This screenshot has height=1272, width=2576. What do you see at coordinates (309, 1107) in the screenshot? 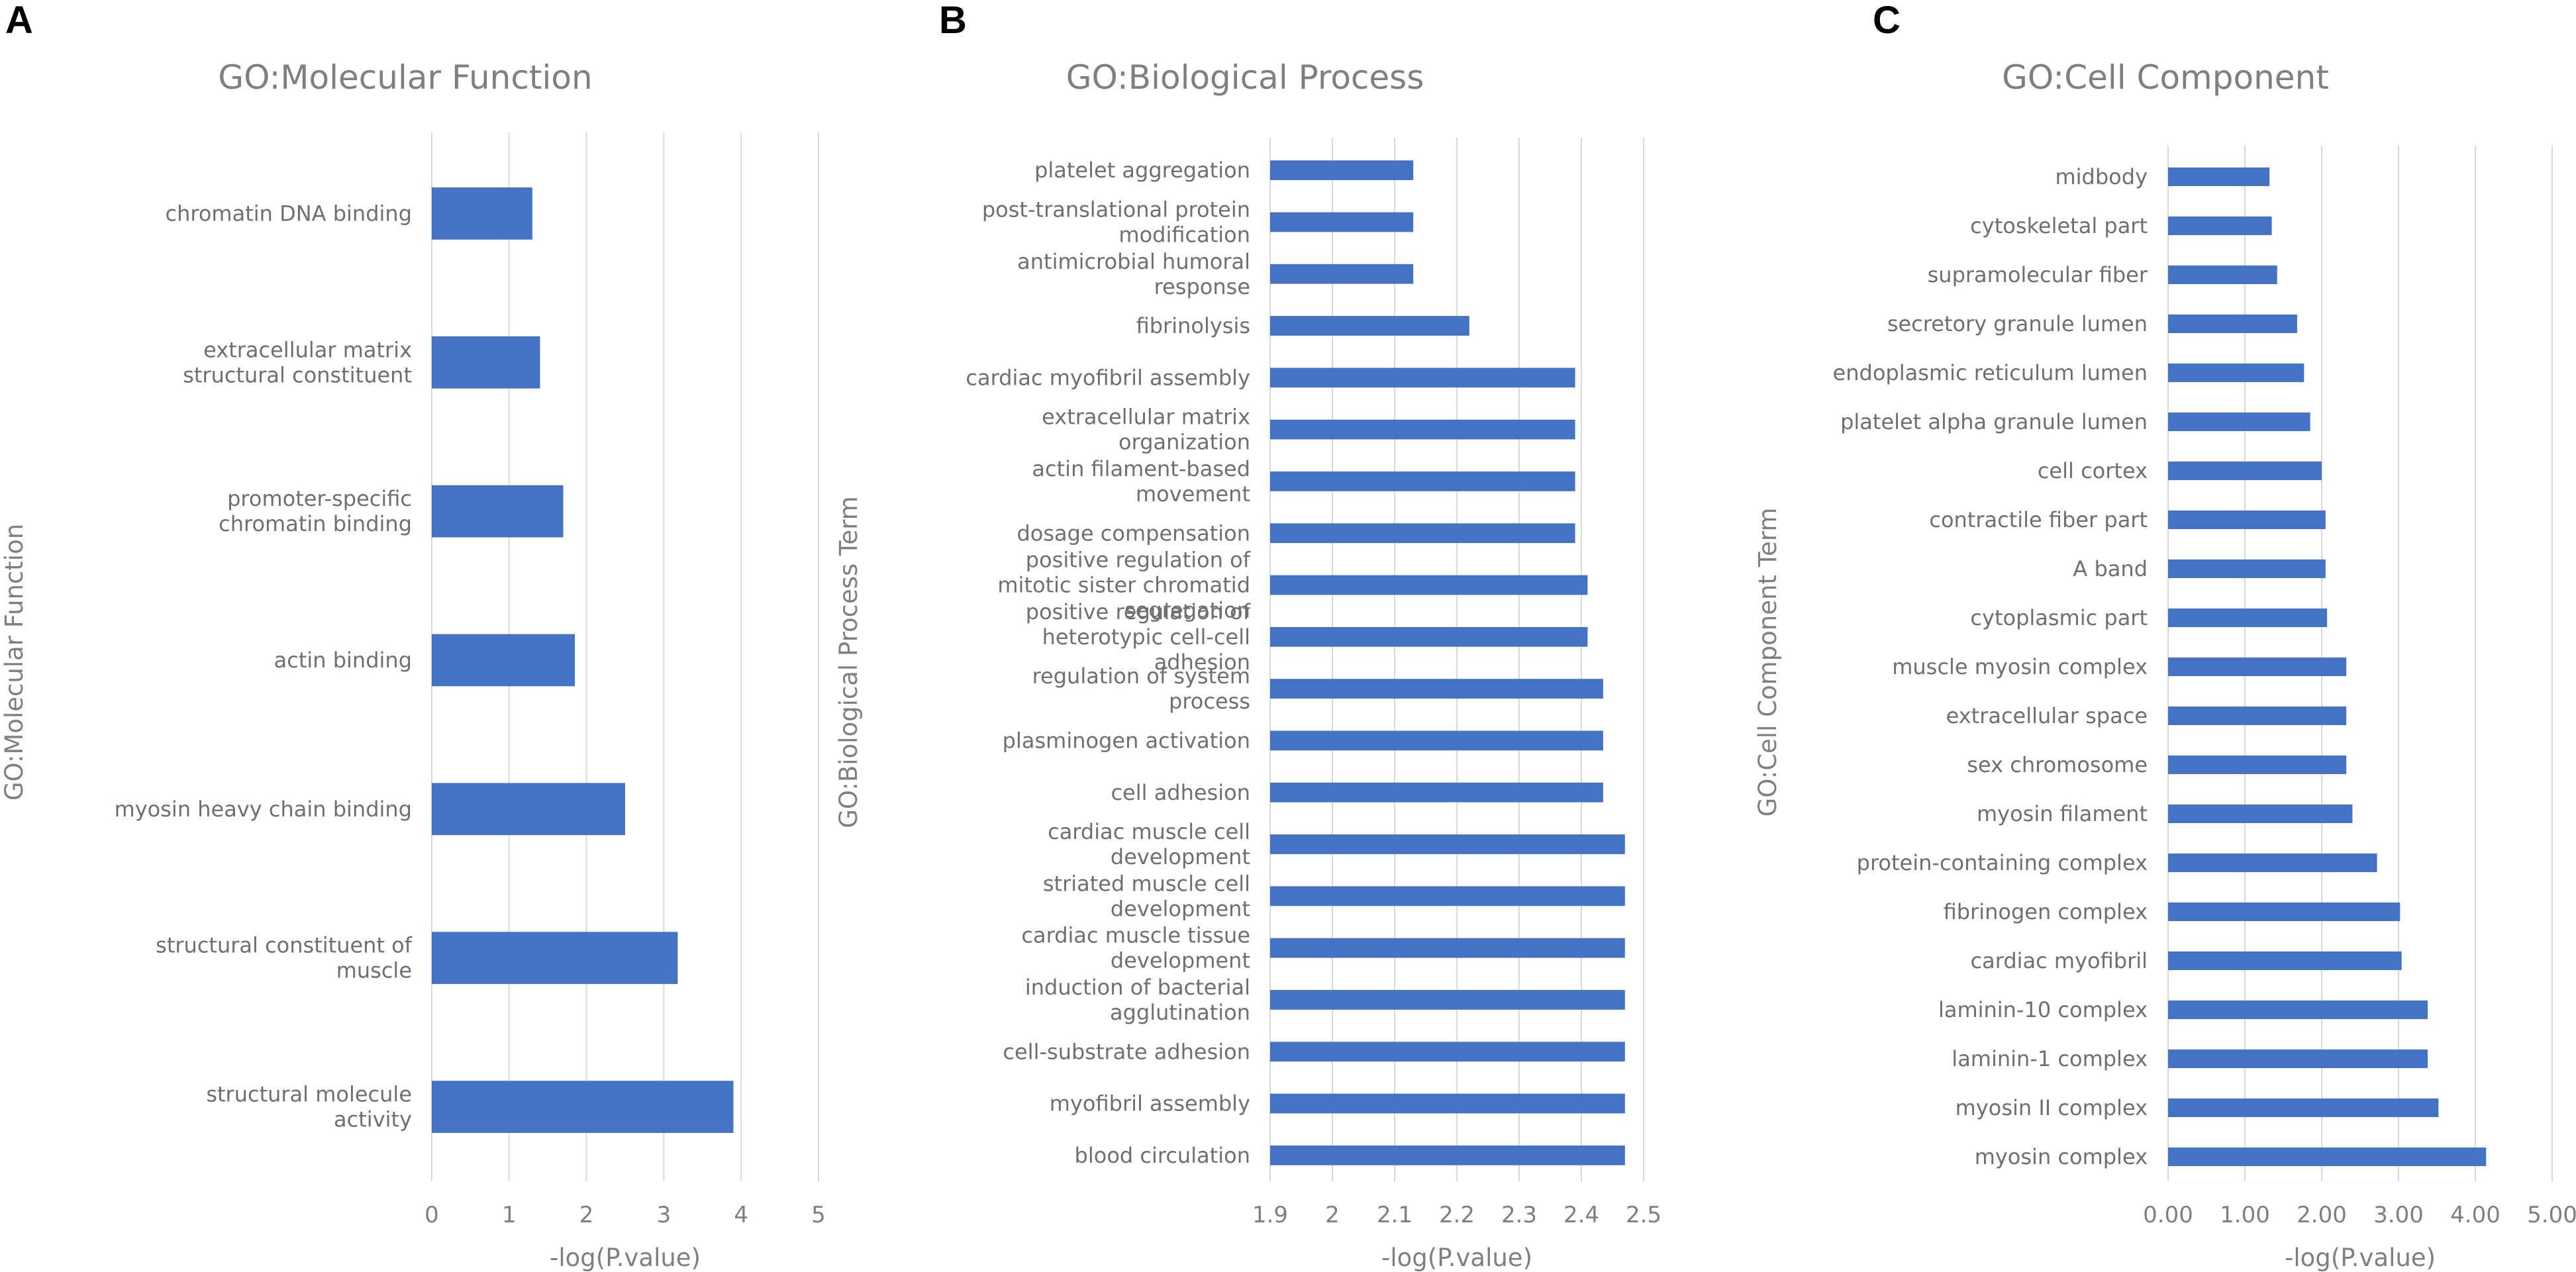
I see `category-label: structural molecule activity` at bounding box center [309, 1107].